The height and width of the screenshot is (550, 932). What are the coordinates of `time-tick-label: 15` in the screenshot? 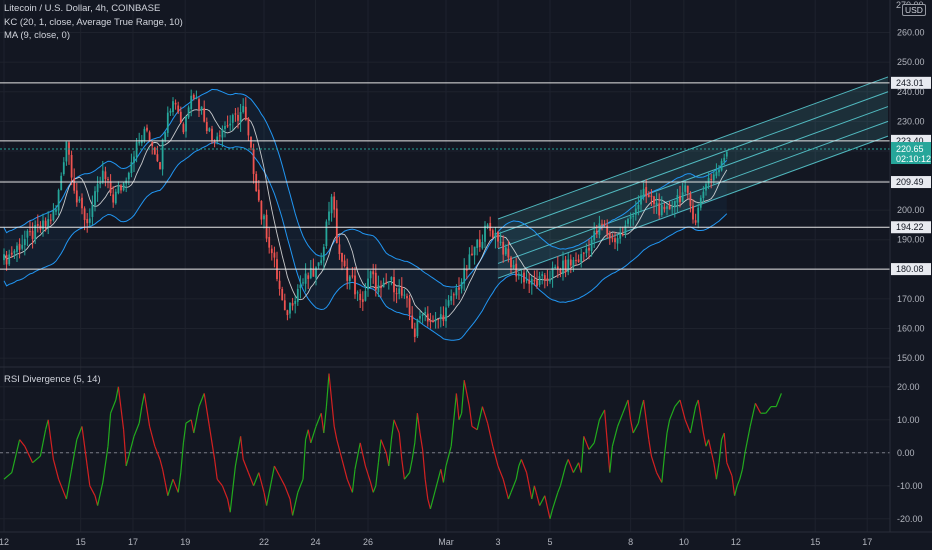 It's located at (815, 542).